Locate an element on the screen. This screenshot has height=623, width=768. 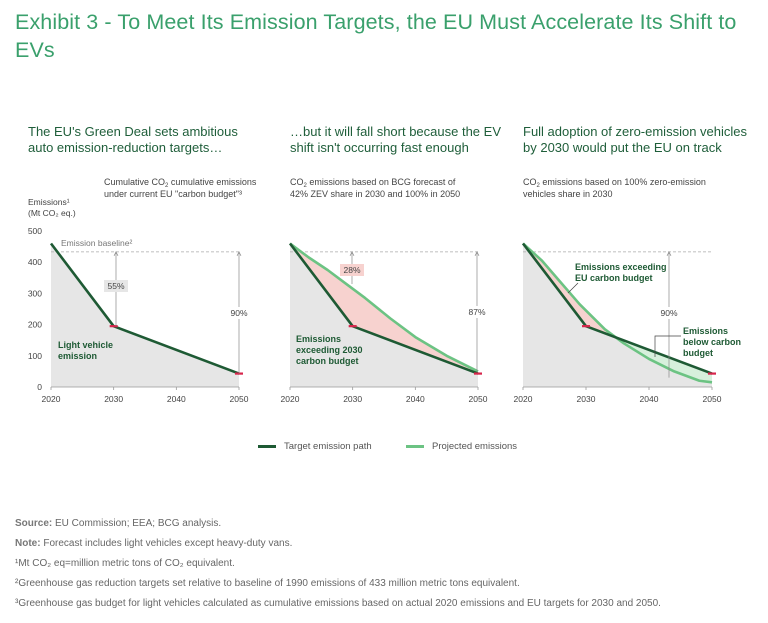
y-axis-label-2: (Mt CO₂ eq.) is located at coordinates (52, 213).